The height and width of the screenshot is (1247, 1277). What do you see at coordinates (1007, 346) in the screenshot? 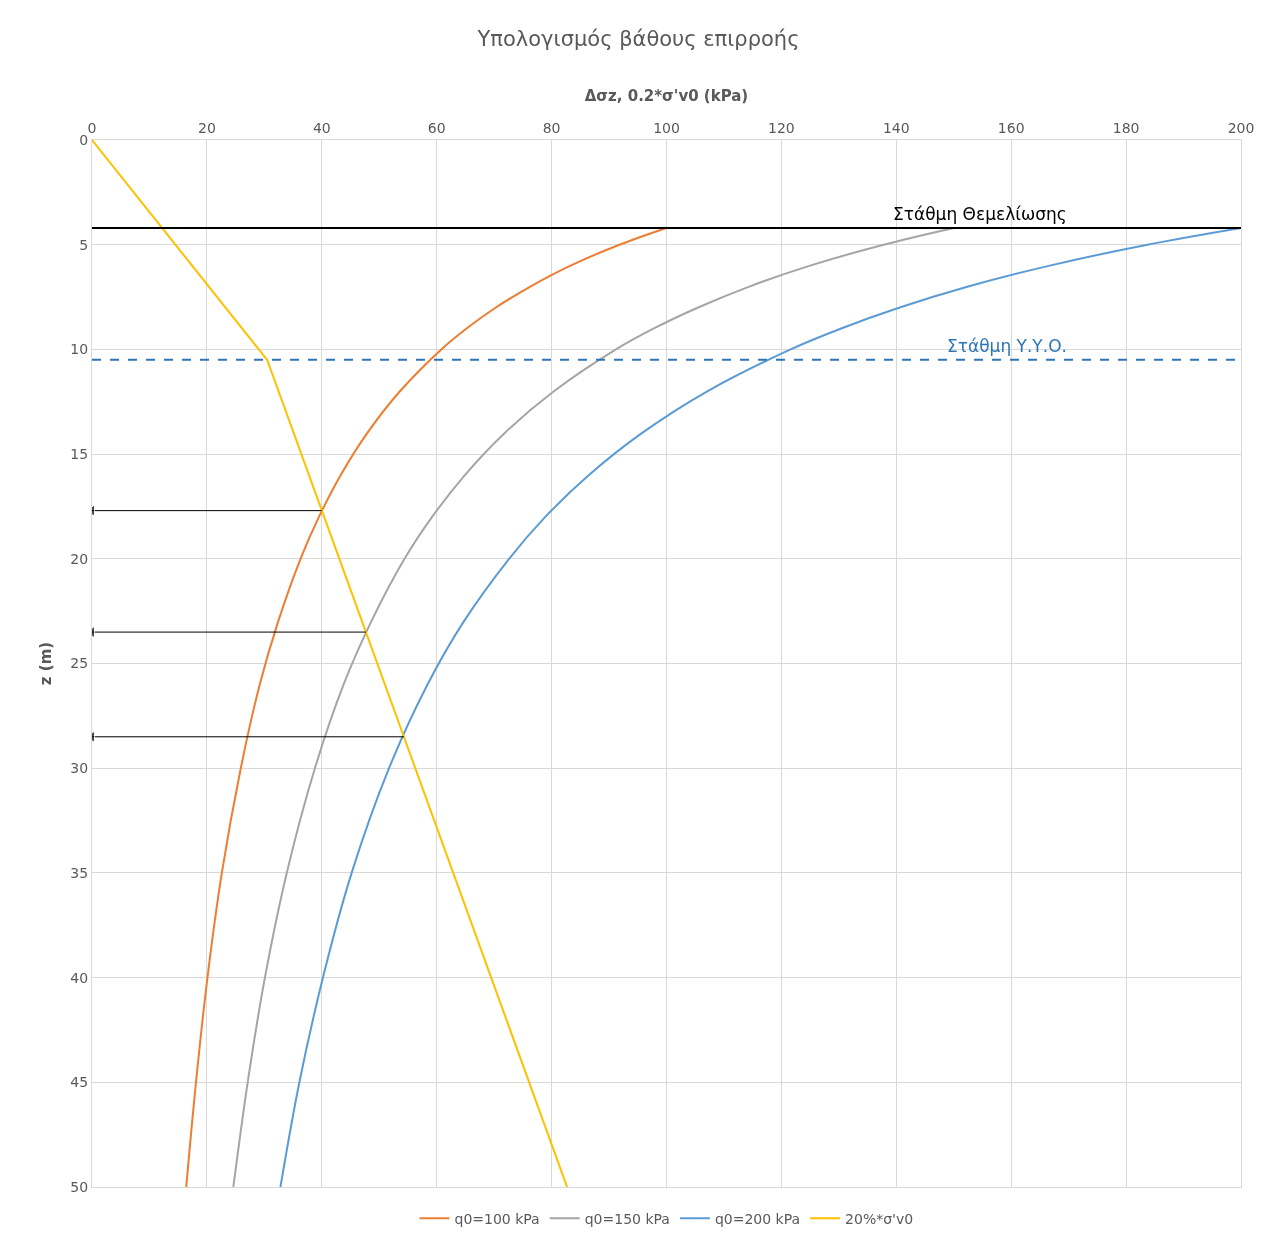
I see `ref-line-label: Στάθμη Υ.Υ.Ο.` at bounding box center [1007, 346].